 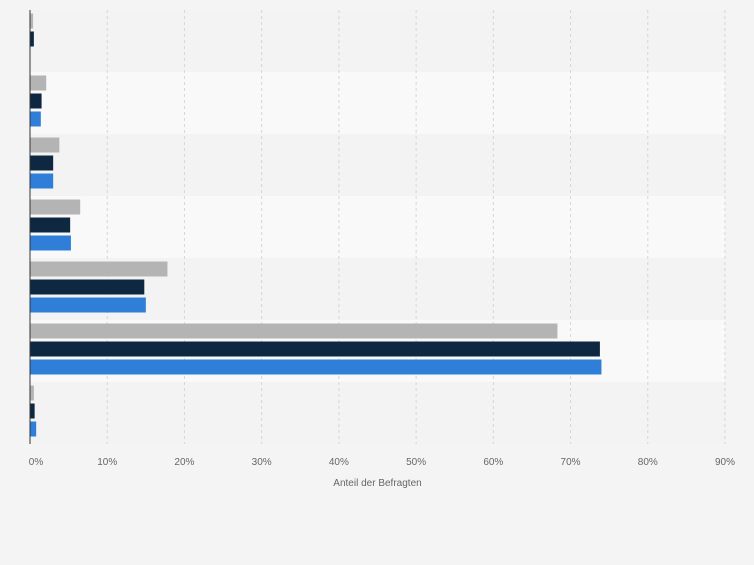 What do you see at coordinates (571, 462) in the screenshot?
I see `x-tick-label: 70%` at bounding box center [571, 462].